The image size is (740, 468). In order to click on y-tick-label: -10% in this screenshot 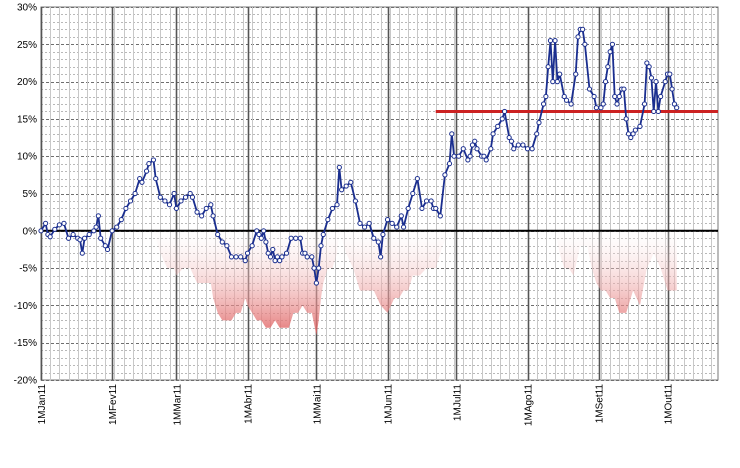, I will do `click(25, 306)`.